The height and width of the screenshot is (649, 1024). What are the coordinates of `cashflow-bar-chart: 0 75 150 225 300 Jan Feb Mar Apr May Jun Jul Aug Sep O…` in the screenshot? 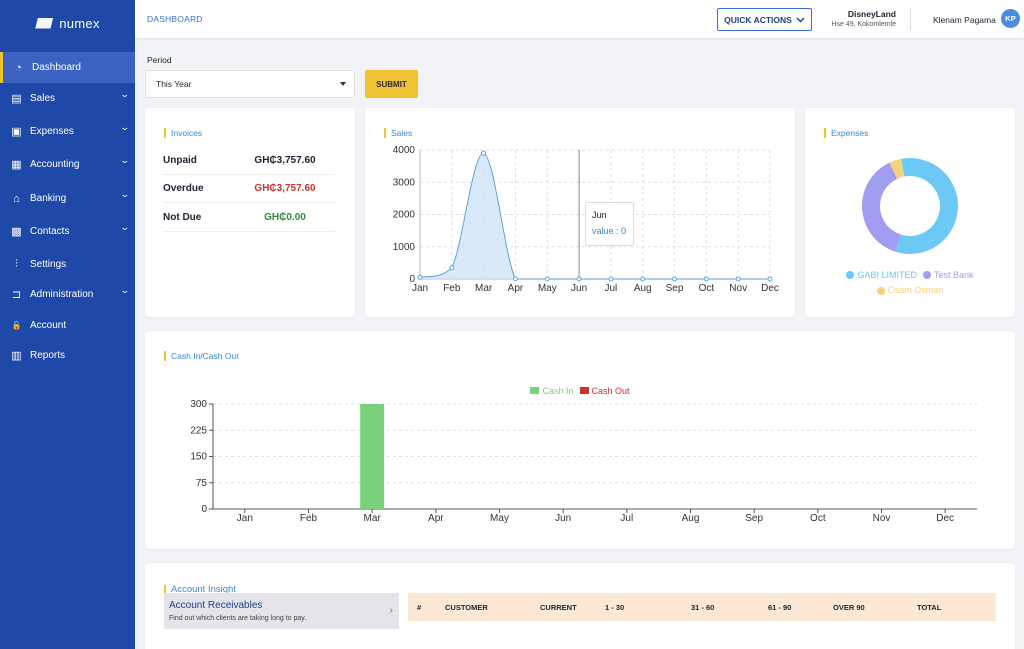 It's located at (583, 461).